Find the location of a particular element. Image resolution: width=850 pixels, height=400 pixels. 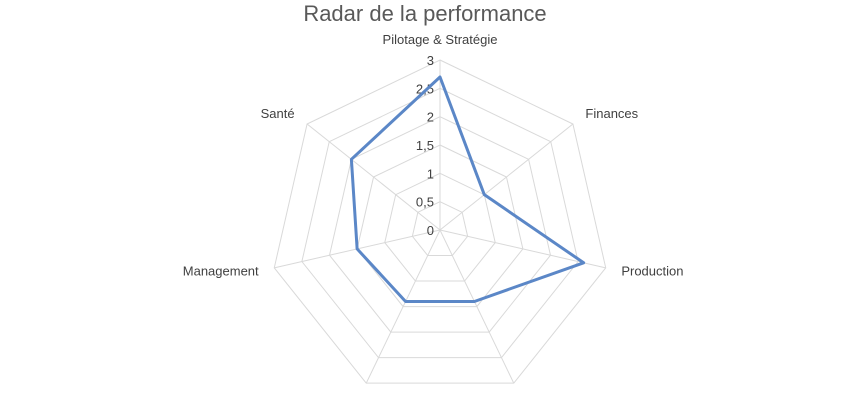

tick-label: 0,5 is located at coordinates (425, 202).